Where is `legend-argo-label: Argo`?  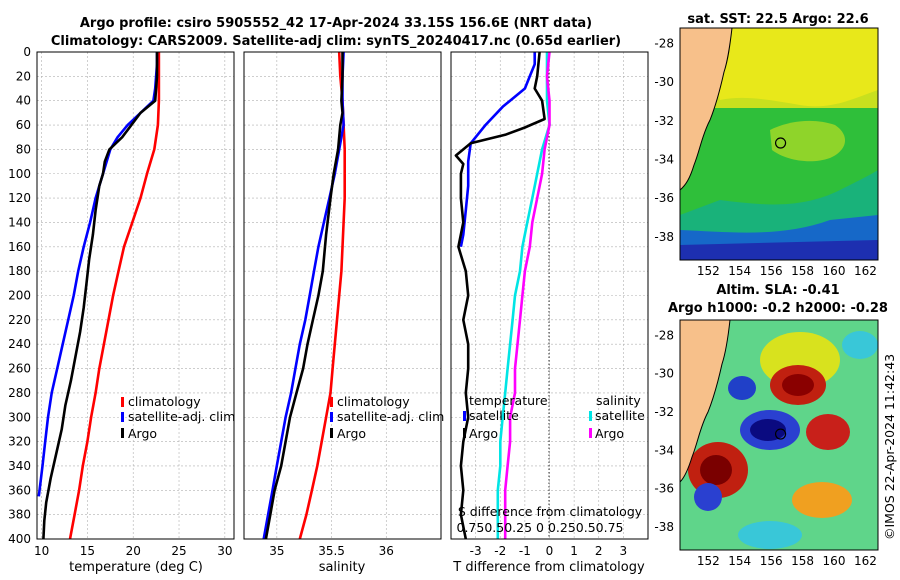 legend-argo-label: Argo is located at coordinates (142, 433).